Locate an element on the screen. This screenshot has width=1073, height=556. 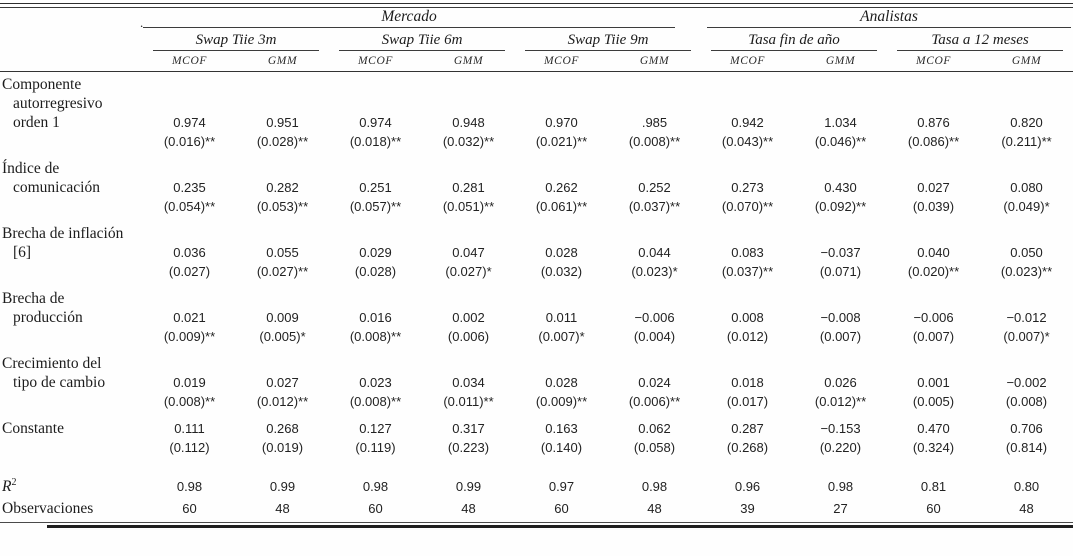
coefficient-cell: 0.083 is located at coordinates (747, 252).